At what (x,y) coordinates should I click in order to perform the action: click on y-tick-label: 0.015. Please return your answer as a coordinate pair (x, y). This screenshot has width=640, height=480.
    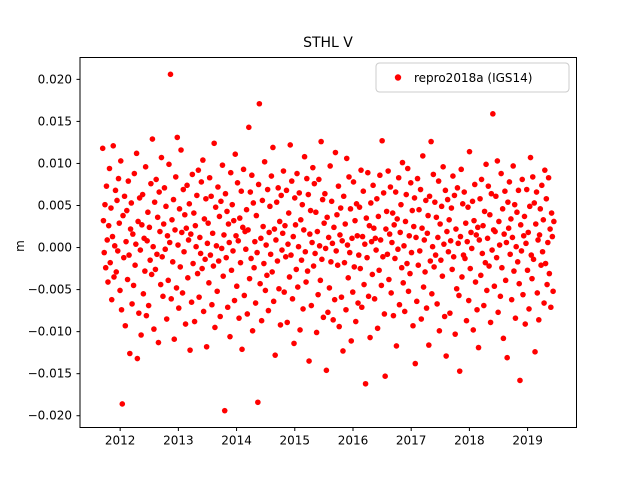
    Looking at the image, I should click on (55, 121).